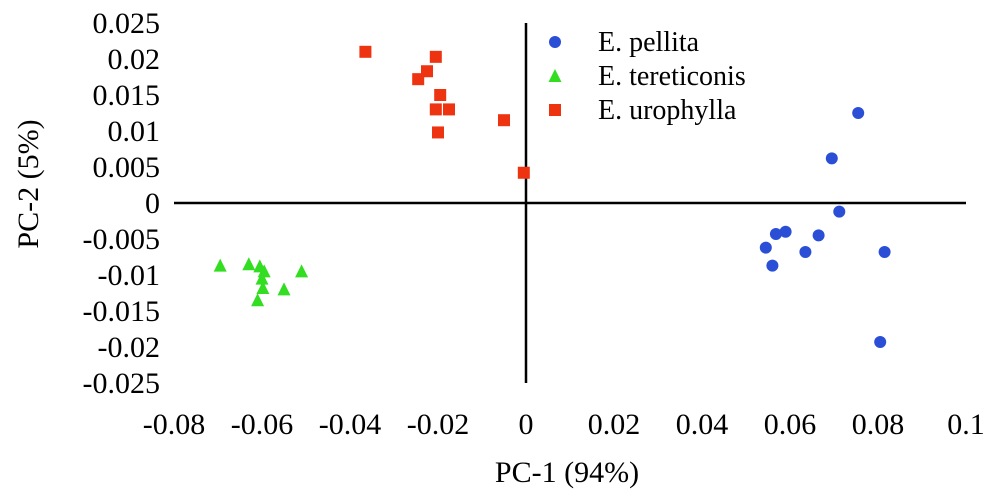  What do you see at coordinates (122, 311) in the screenshot?
I see `y-tick-label: -0.015` at bounding box center [122, 311].